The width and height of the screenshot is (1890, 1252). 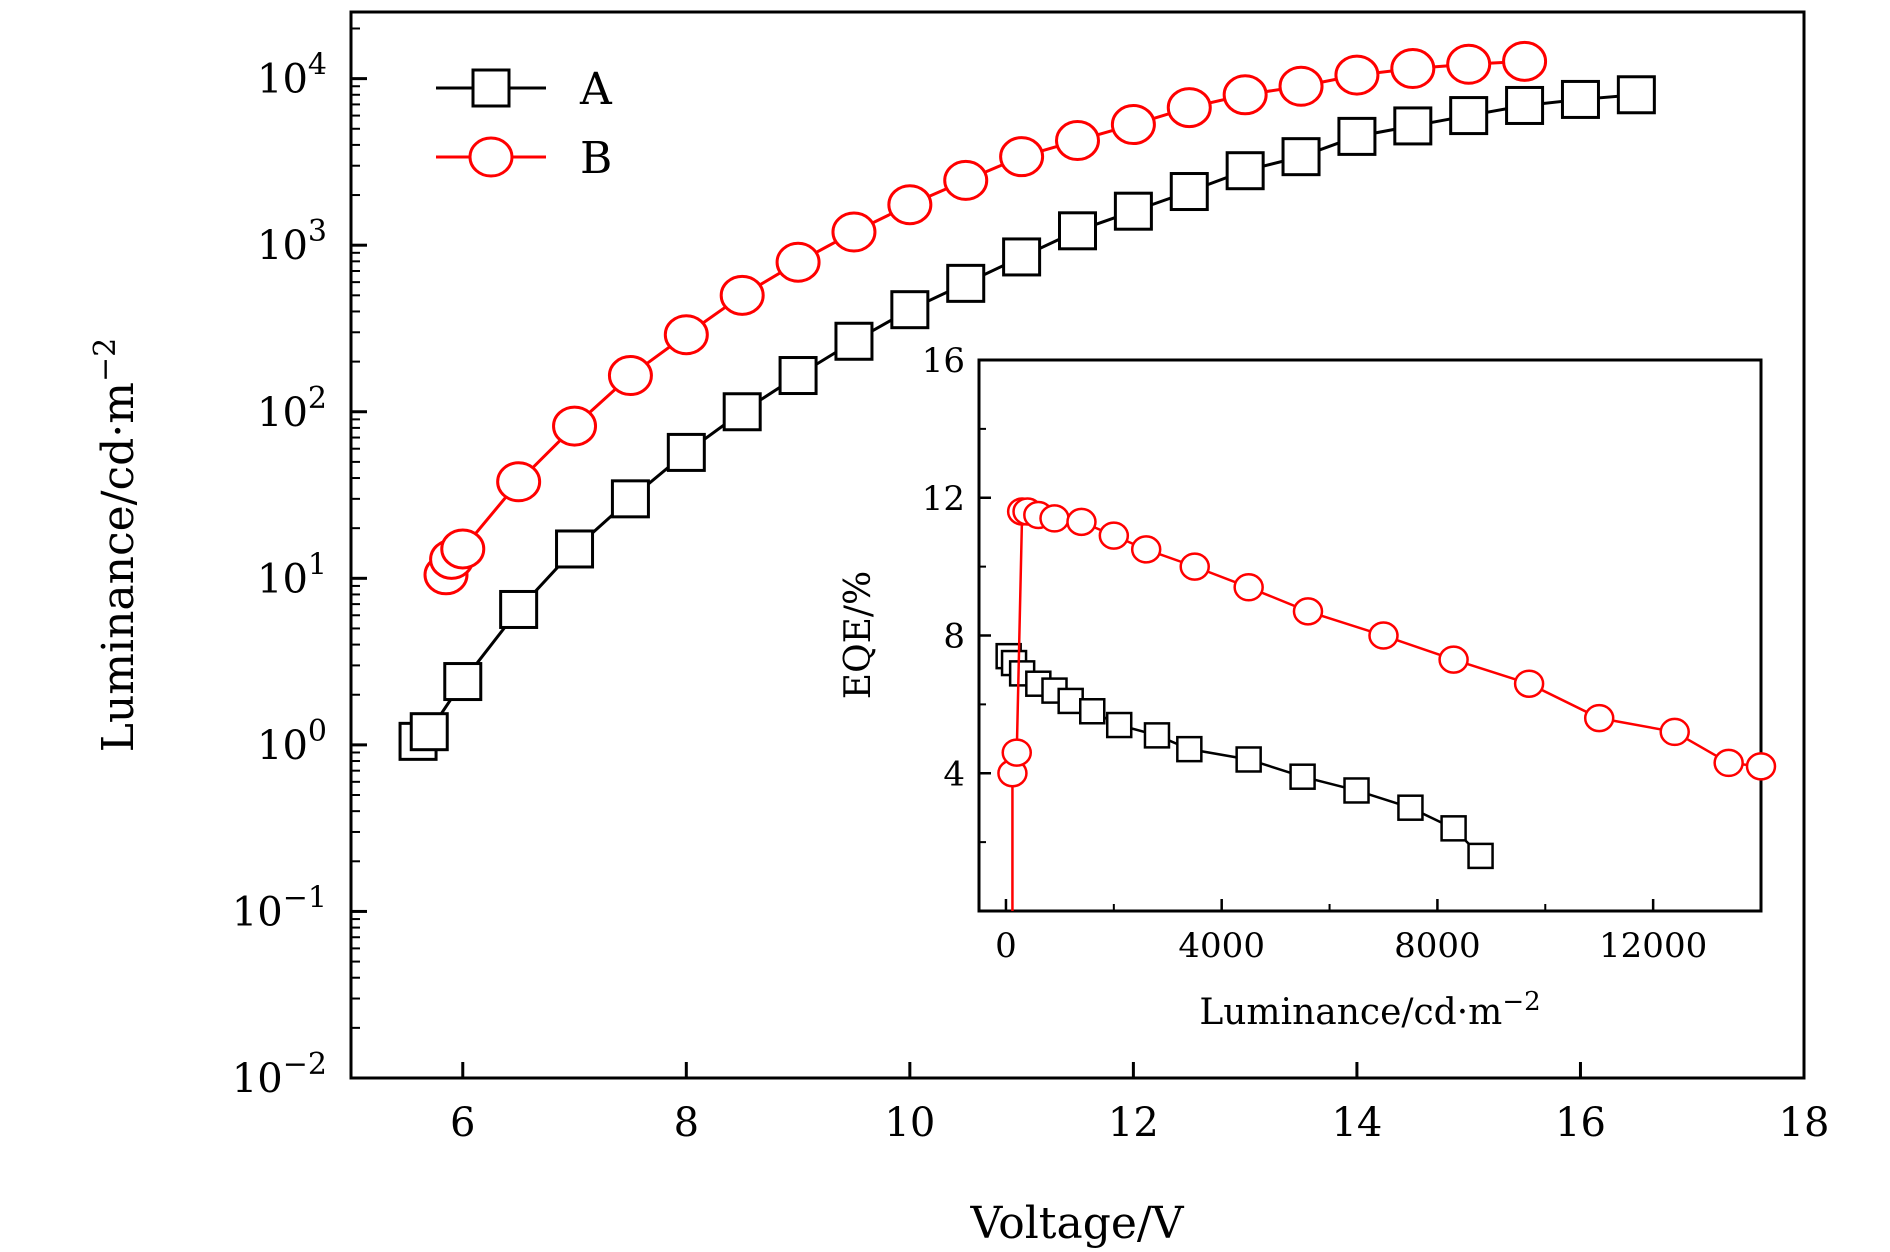 I want to click on y-tick-label-exp: 1, so click(x=317, y=564).